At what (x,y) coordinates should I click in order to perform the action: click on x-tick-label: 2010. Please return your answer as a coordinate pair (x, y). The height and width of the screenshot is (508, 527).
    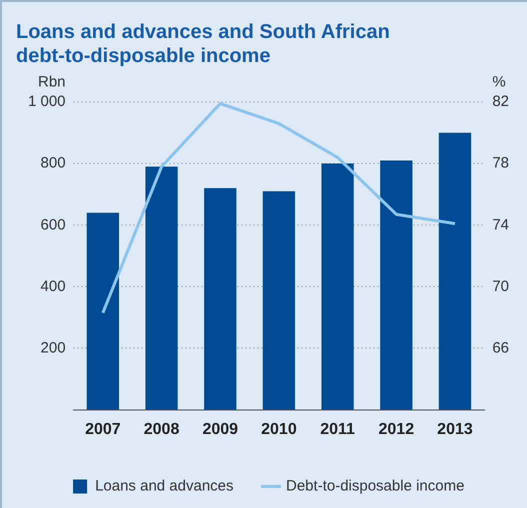
    Looking at the image, I should click on (279, 429).